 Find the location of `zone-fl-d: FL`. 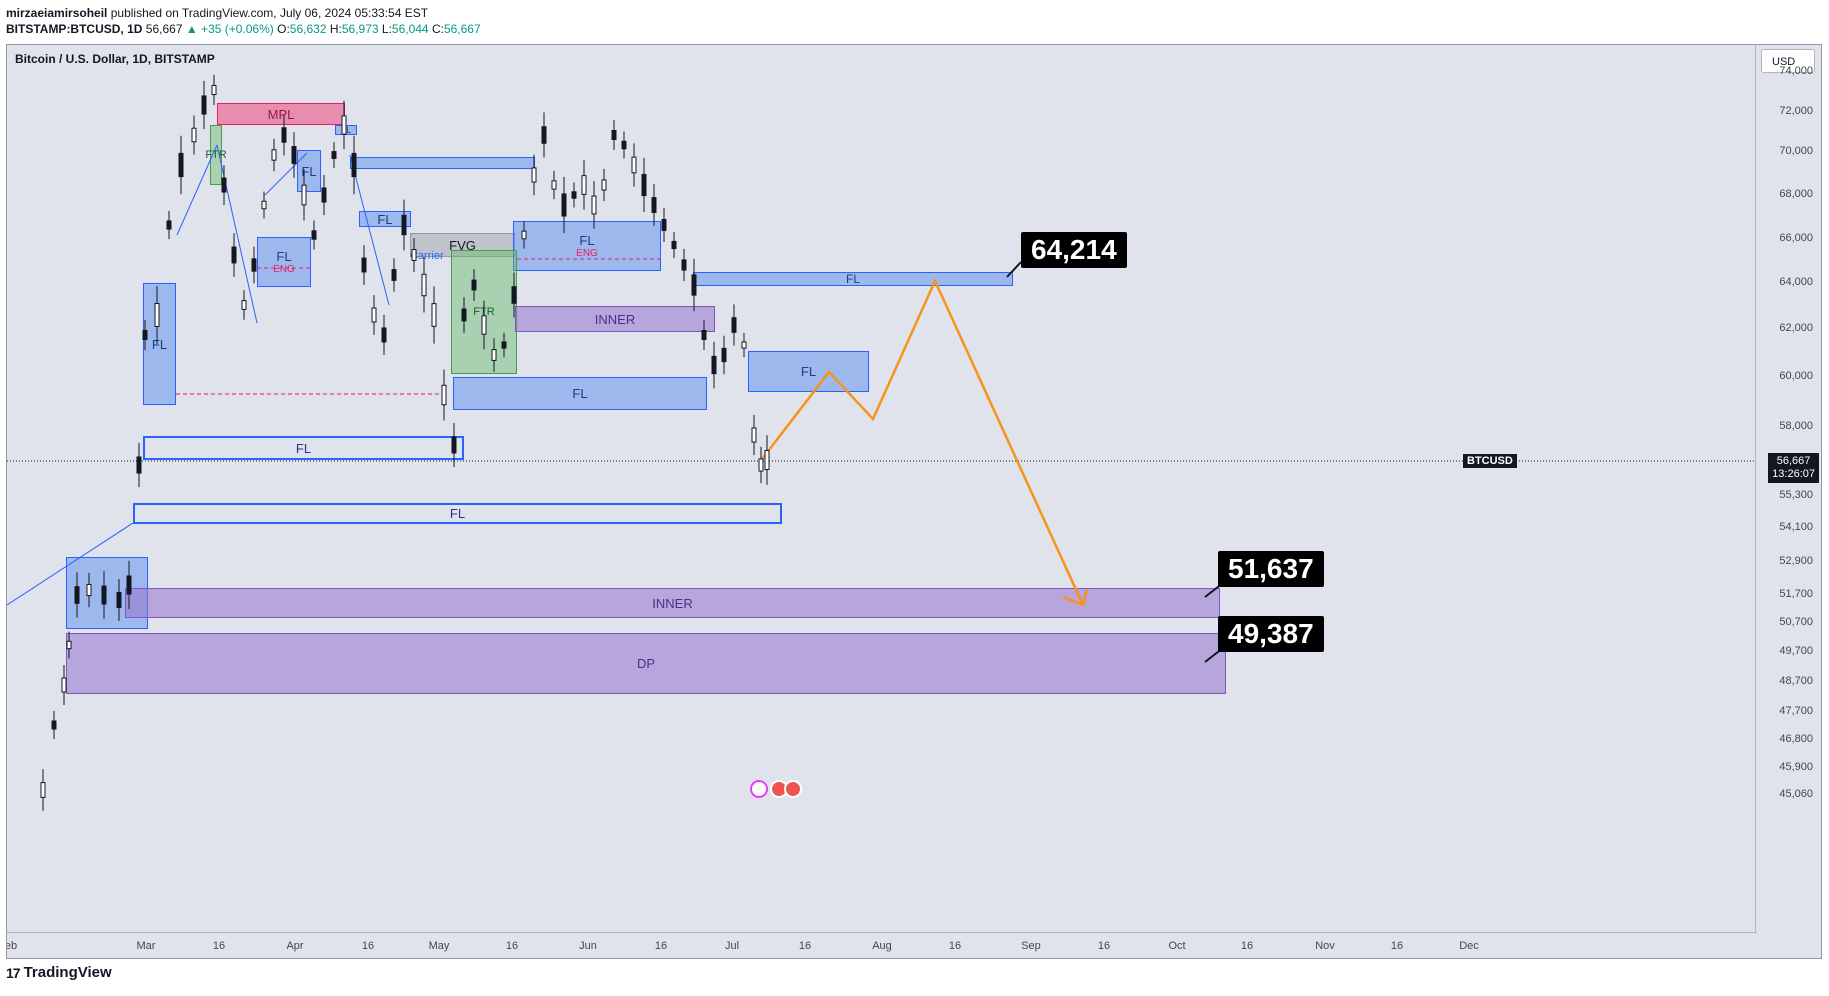

zone-fl-d: FL is located at coordinates (385, 219).